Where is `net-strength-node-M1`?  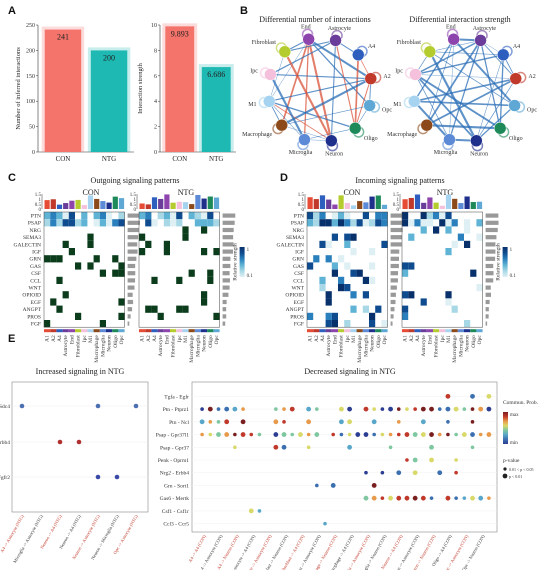 net-strength-node-M1 is located at coordinates (414, 101).